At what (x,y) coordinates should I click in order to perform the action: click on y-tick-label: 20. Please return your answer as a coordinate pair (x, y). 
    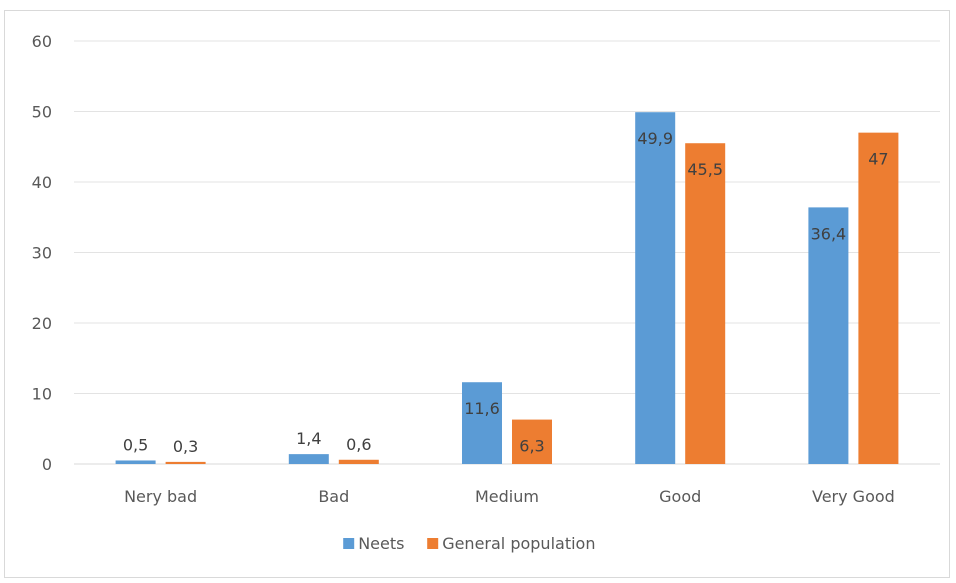
    Looking at the image, I should click on (42, 323).